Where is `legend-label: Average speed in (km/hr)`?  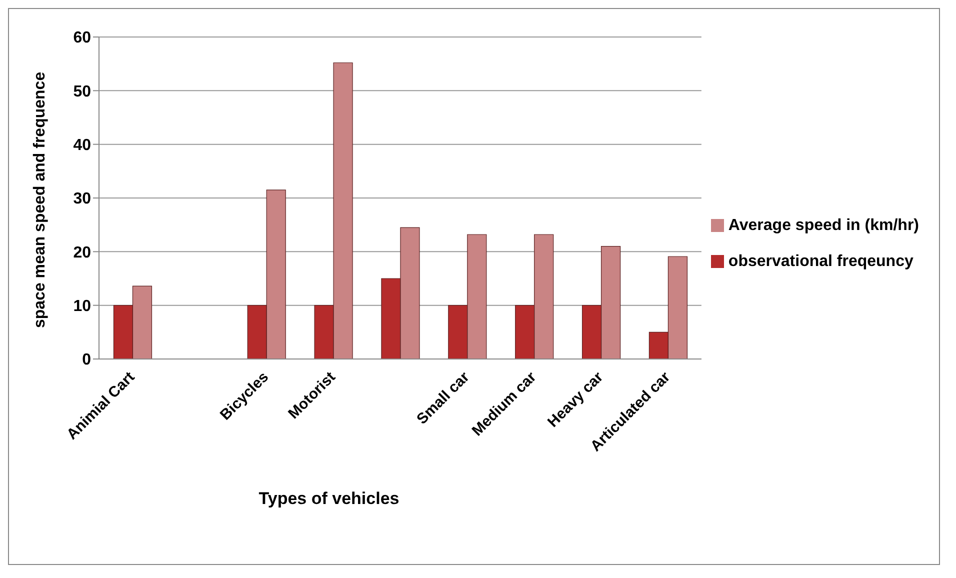
legend-label: Average speed in (km/hr) is located at coordinates (823, 225).